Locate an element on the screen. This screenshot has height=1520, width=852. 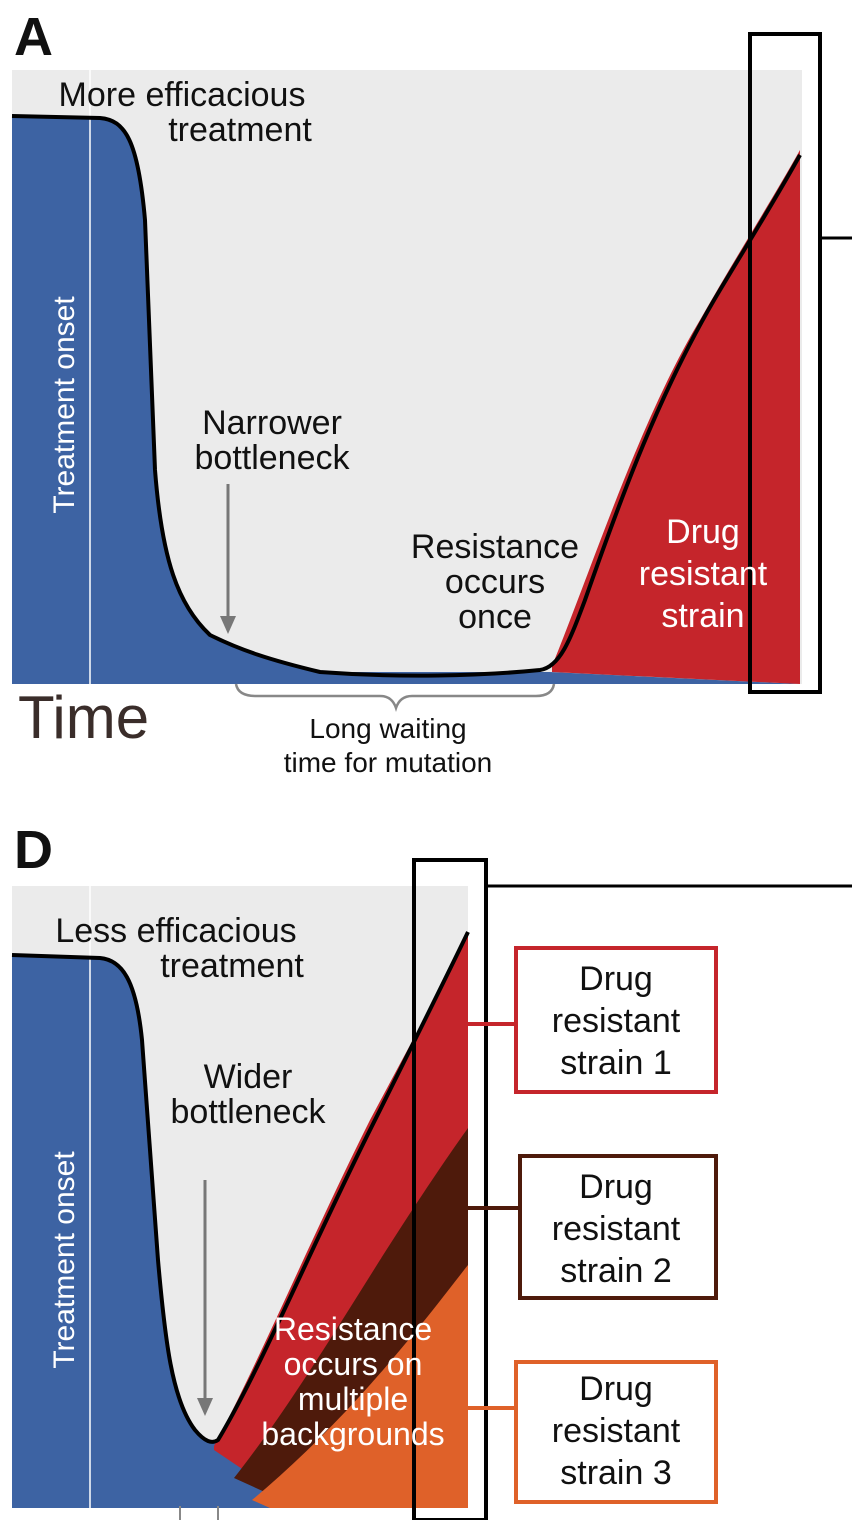
panel-a-onset-label: Treatment onset is located at coordinates (64, 405).